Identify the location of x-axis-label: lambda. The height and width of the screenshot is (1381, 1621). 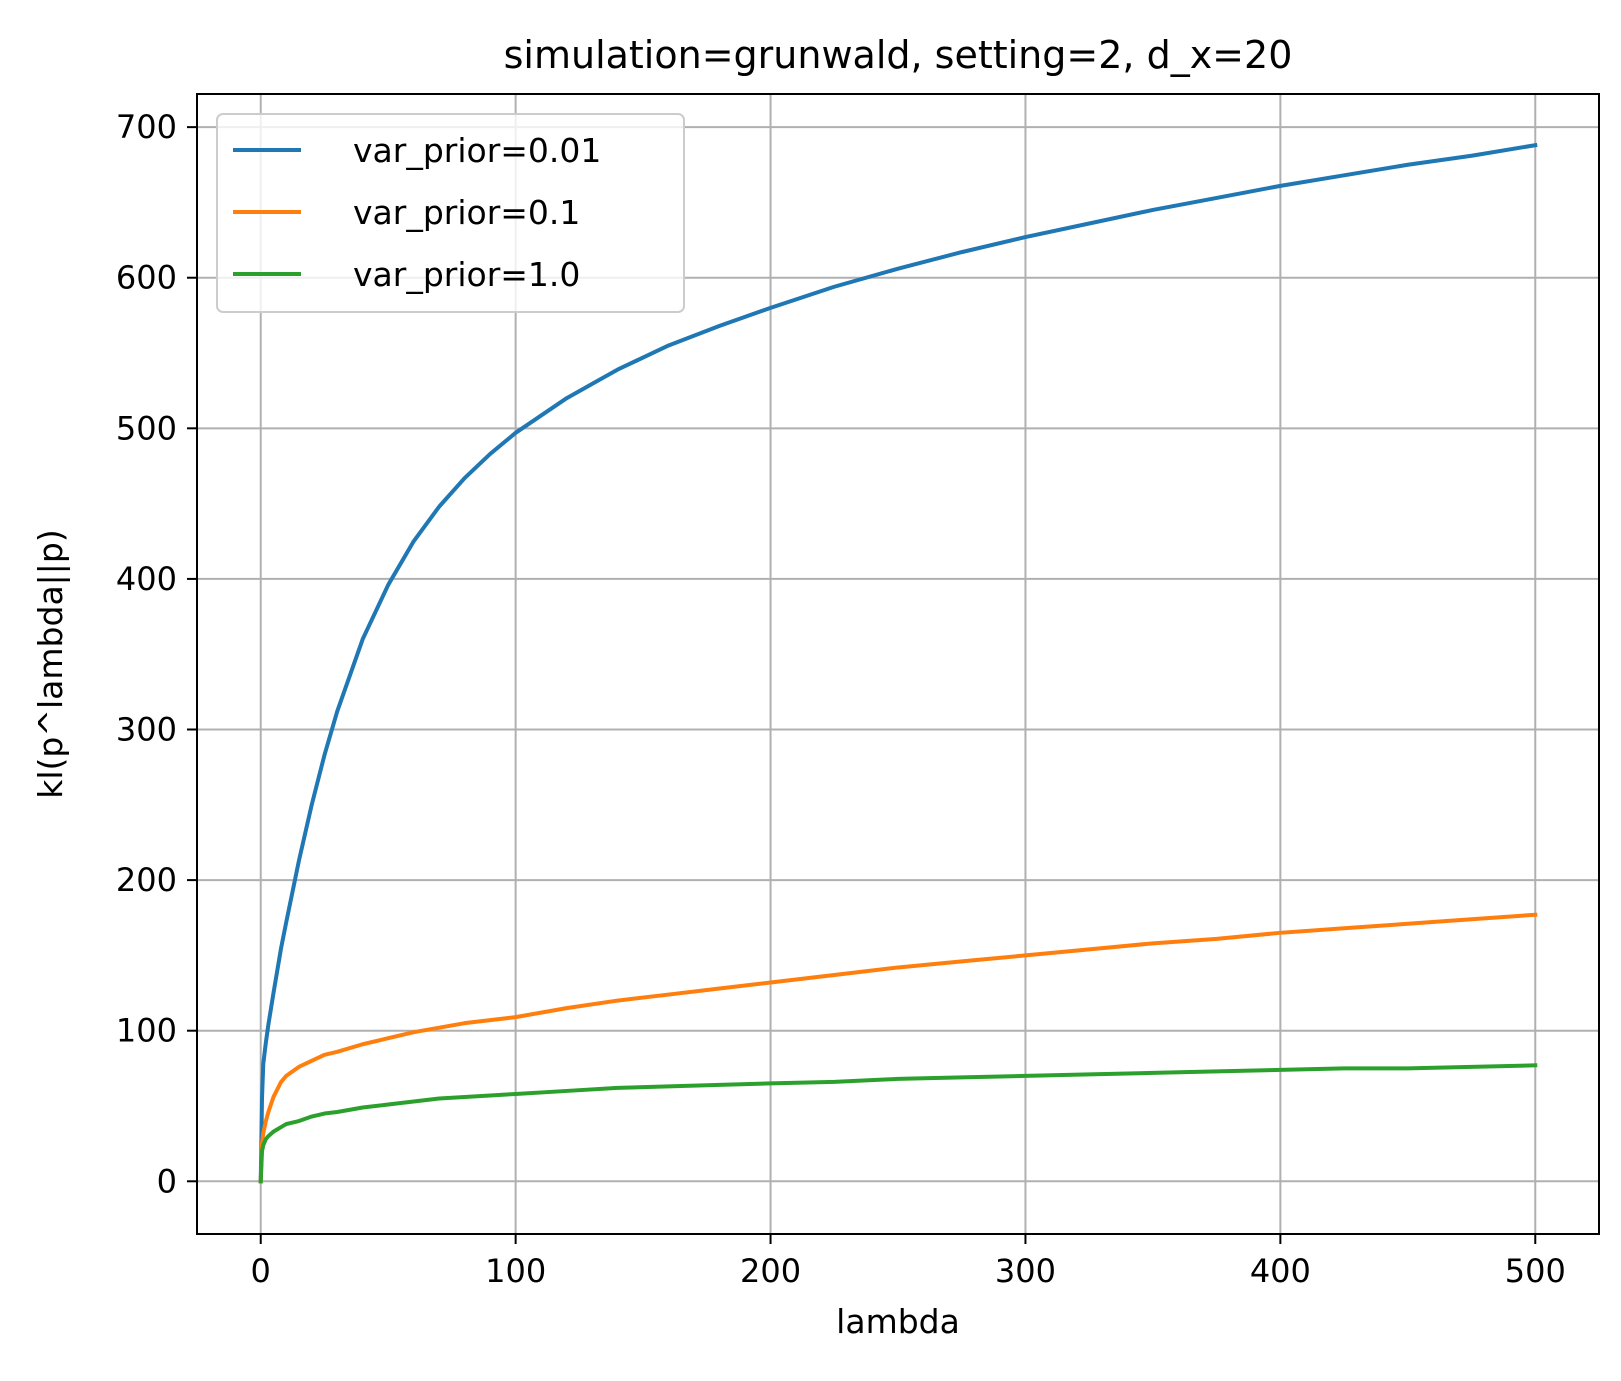
(898, 1321).